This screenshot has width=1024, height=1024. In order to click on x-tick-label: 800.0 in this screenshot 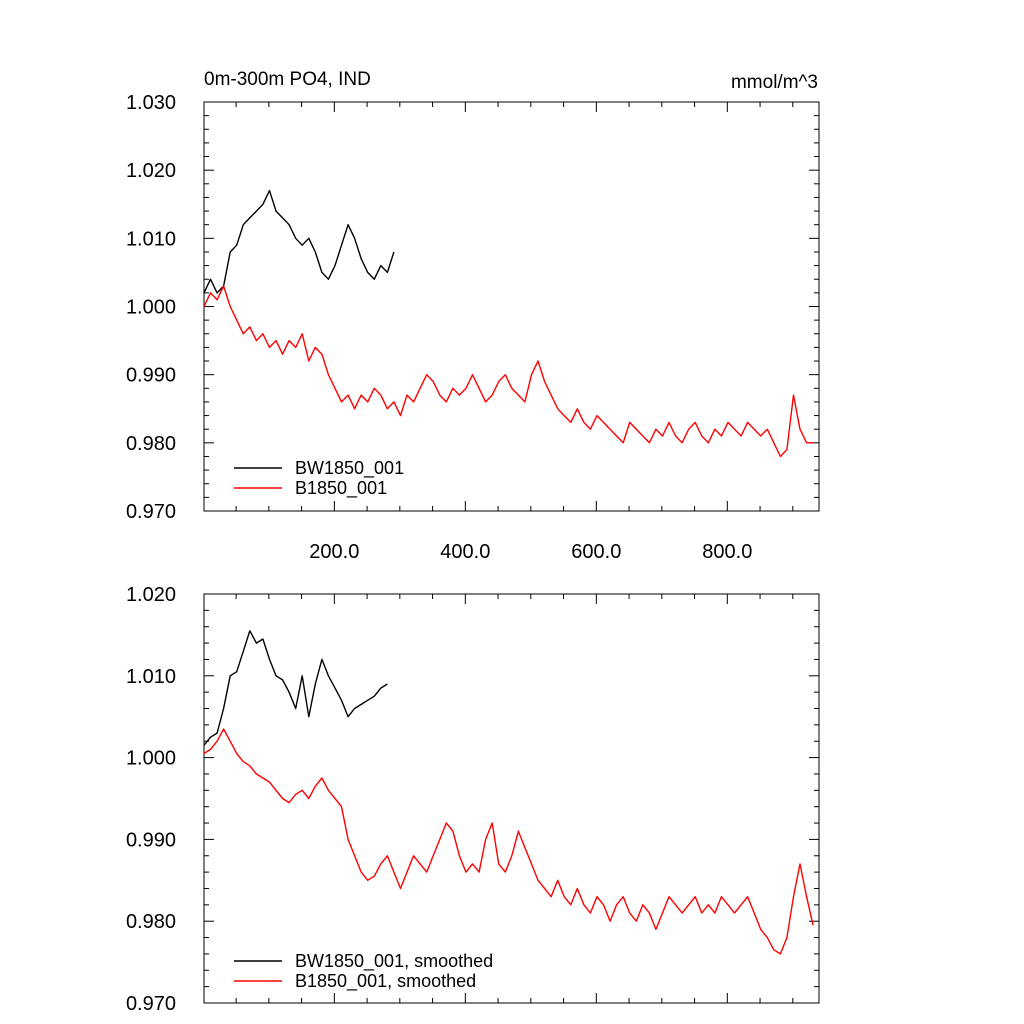, I will do `click(727, 552)`.